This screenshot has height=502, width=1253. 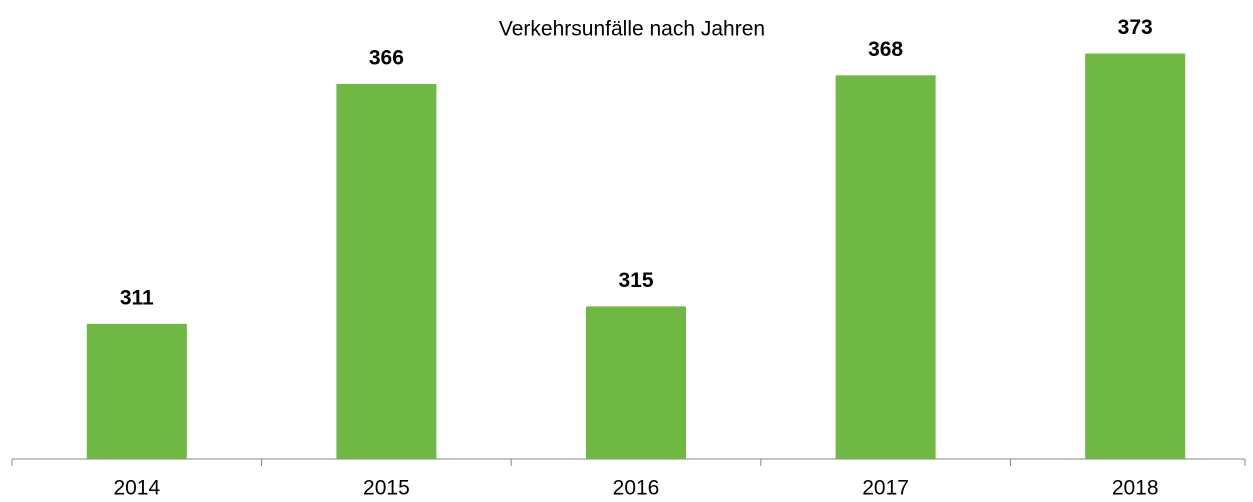 What do you see at coordinates (386, 488) in the screenshot?
I see `x-tick-label: 2015` at bounding box center [386, 488].